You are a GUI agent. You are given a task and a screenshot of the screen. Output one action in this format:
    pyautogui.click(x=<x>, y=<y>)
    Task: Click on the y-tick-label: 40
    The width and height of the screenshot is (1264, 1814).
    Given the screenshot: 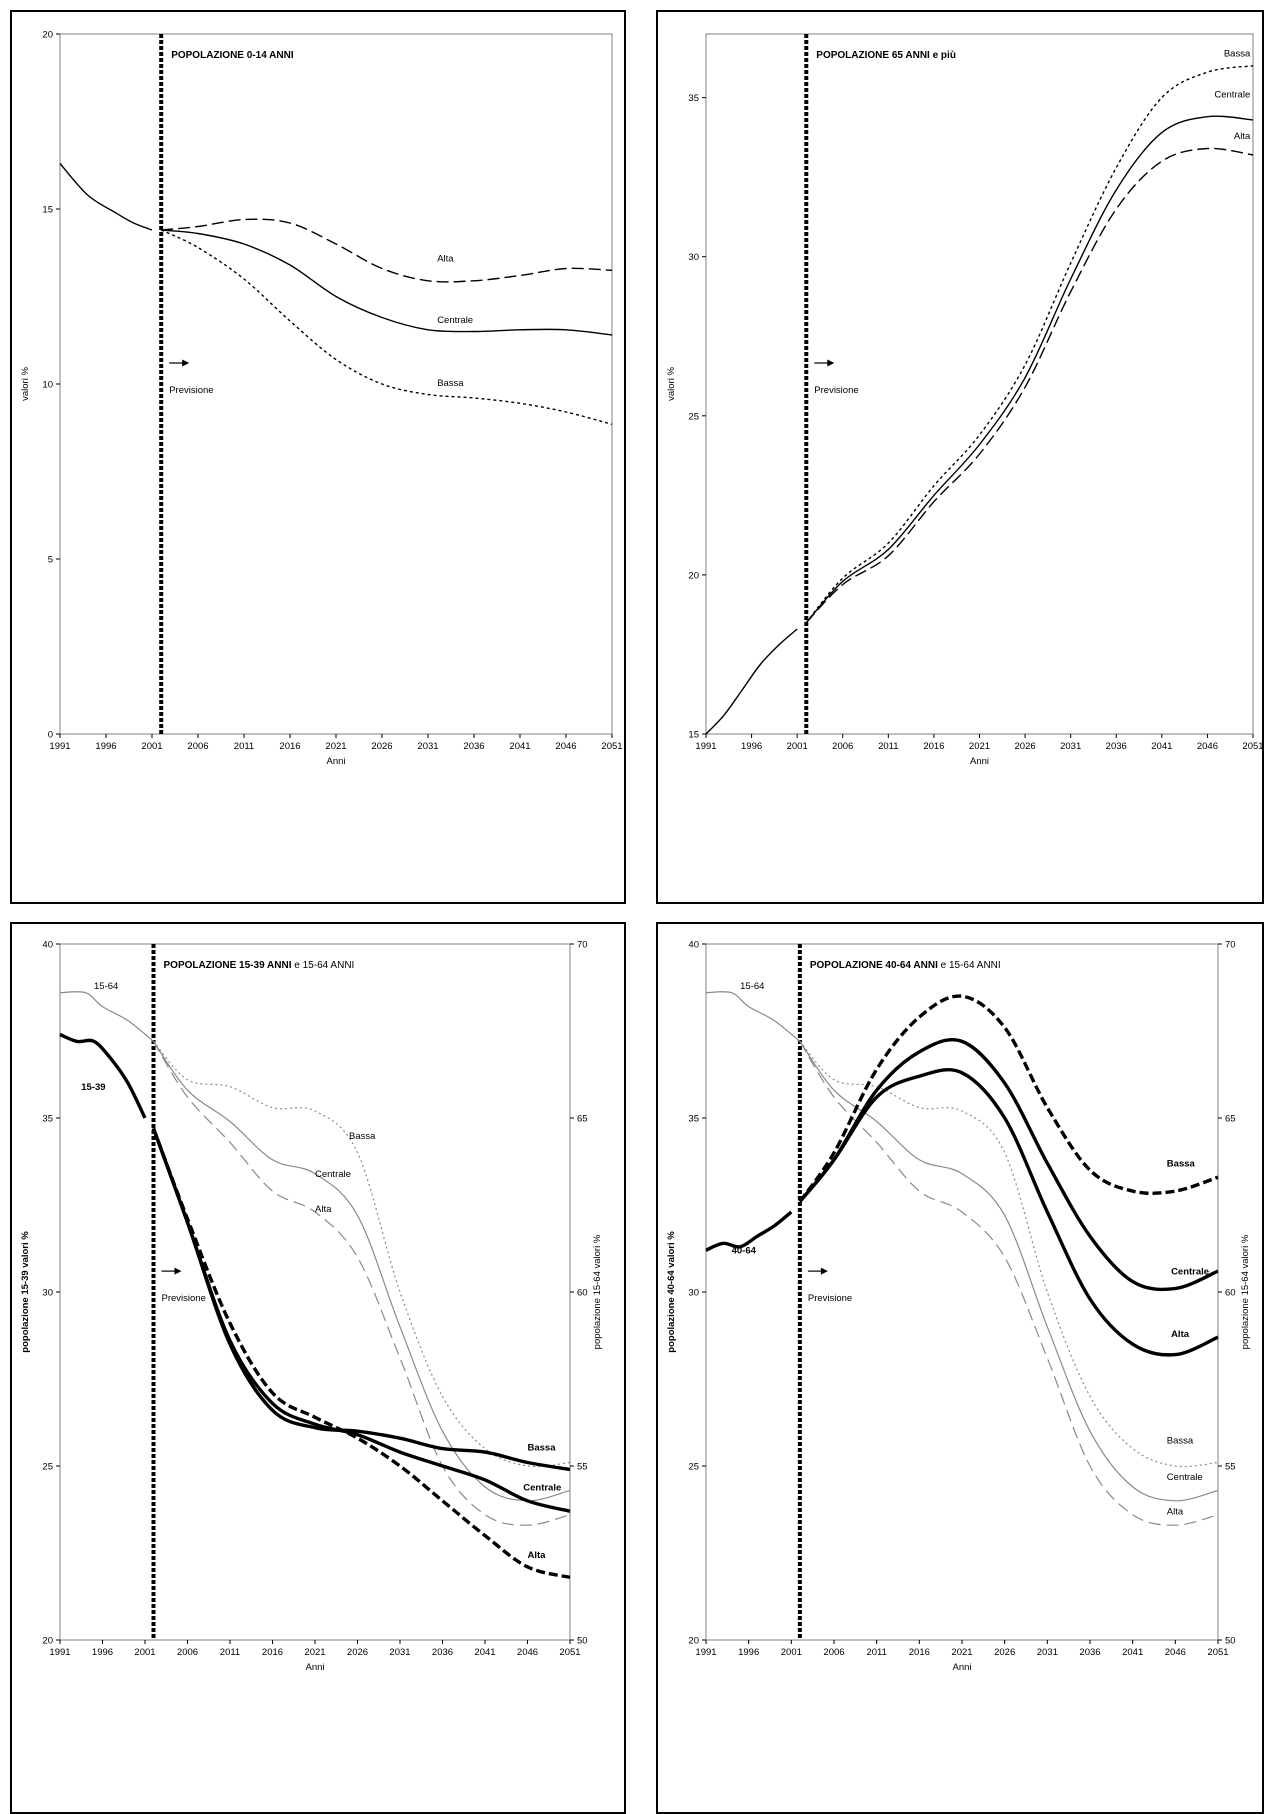 What is the action you would take?
    pyautogui.click(x=47, y=945)
    